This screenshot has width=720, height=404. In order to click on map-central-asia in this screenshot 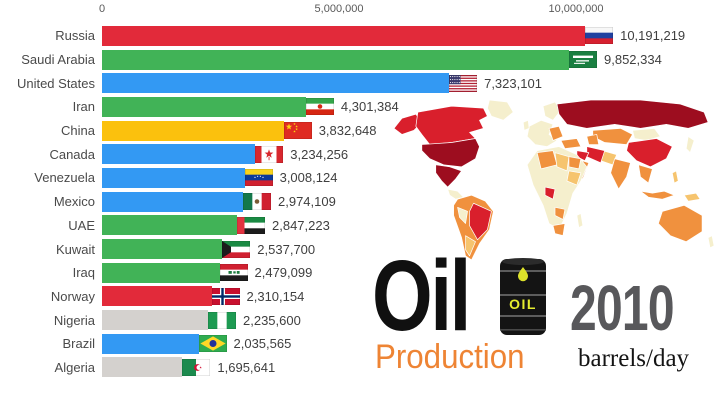, I will do `click(593, 139)`.